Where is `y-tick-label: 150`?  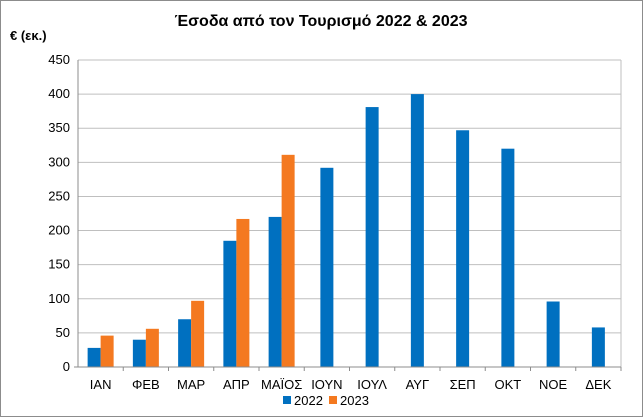 y-tick-label: 150 is located at coordinates (59, 264).